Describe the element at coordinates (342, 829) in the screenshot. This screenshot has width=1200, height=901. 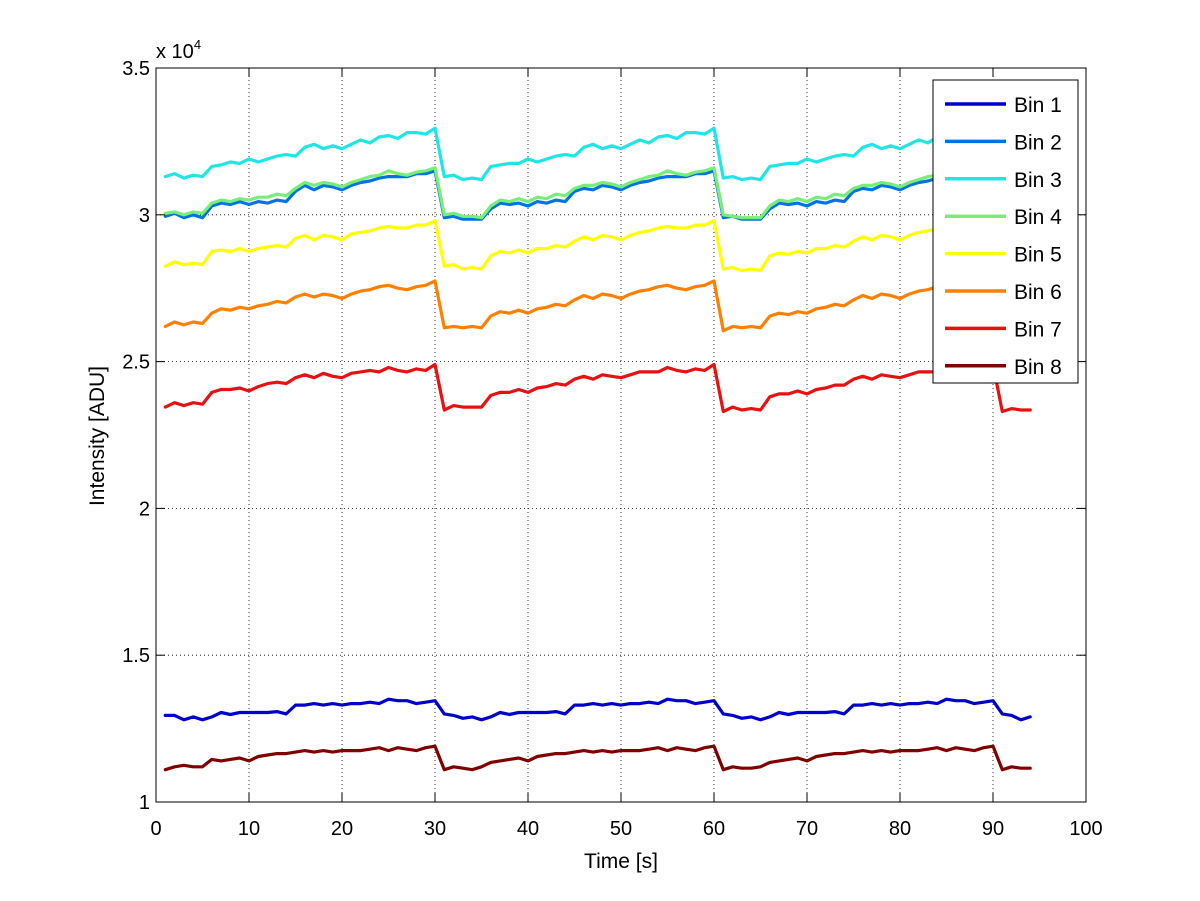
I see `x-tick-label: 20` at that location.